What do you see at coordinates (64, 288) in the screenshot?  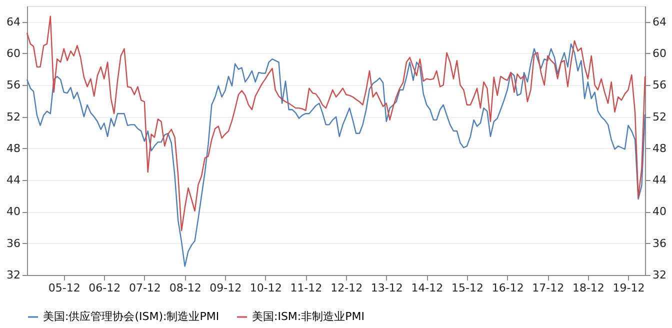 I see `x-tick-label: 05-12` at bounding box center [64, 288].